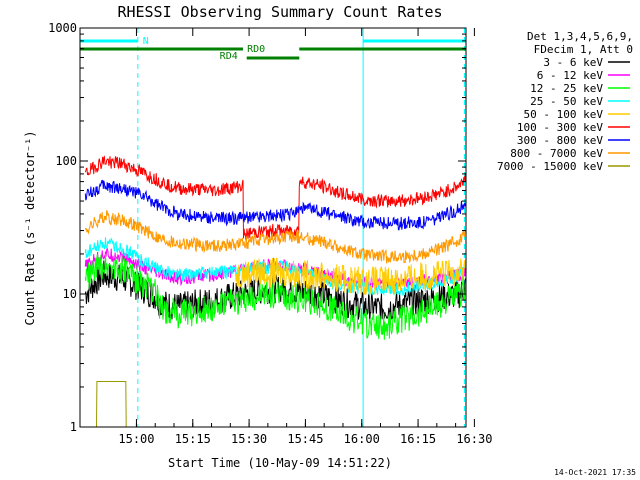 The height and width of the screenshot is (480, 640). Describe the element at coordinates (474, 439) in the screenshot. I see `x-tick-label-7: 16:30` at that location.